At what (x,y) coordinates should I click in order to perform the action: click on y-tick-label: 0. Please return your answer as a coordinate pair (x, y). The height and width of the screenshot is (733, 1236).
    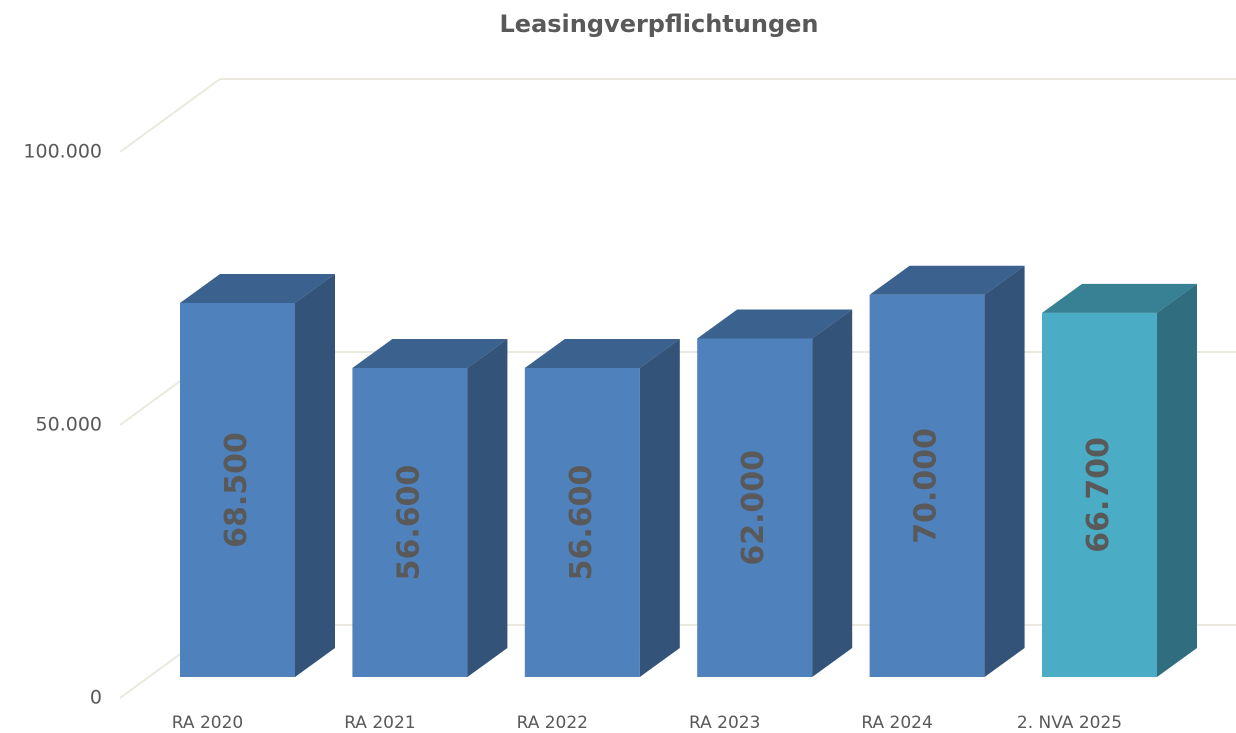
    Looking at the image, I should click on (96, 698).